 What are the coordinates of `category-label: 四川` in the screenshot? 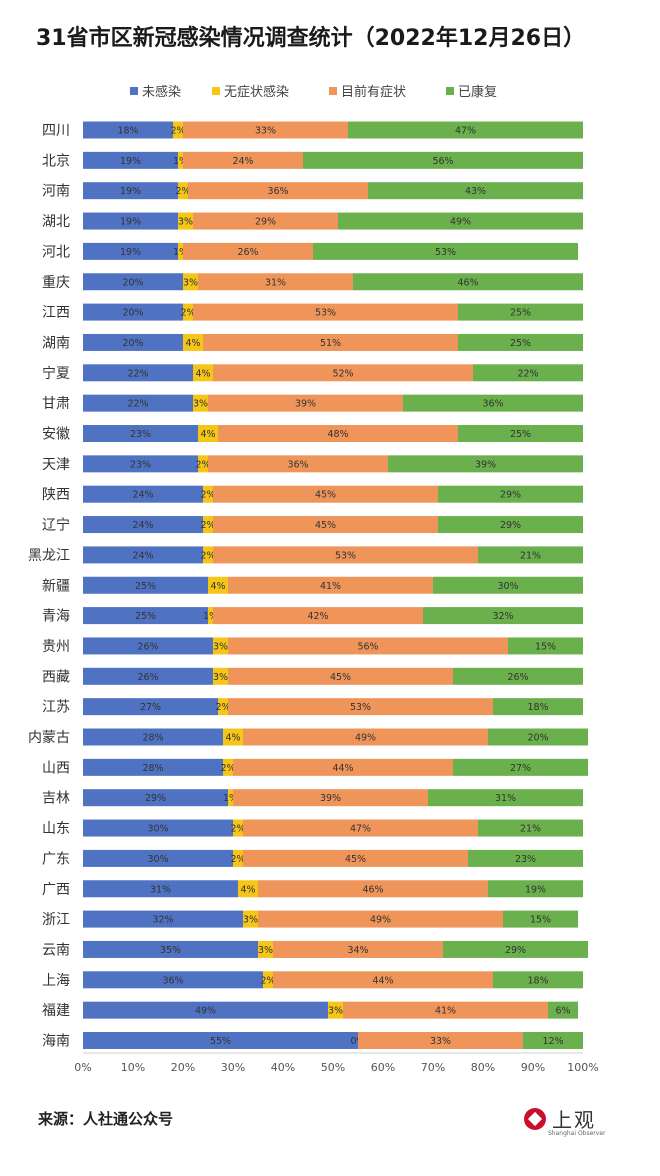 It's located at (56, 131).